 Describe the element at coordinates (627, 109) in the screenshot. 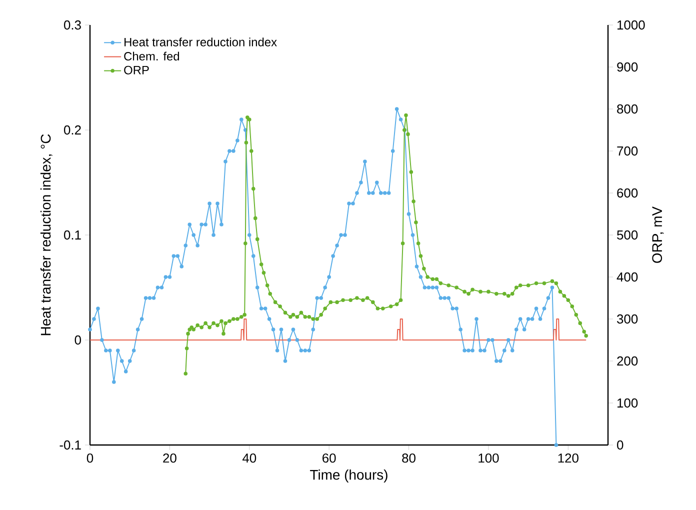

I see `y2-tick-label: 800` at that location.